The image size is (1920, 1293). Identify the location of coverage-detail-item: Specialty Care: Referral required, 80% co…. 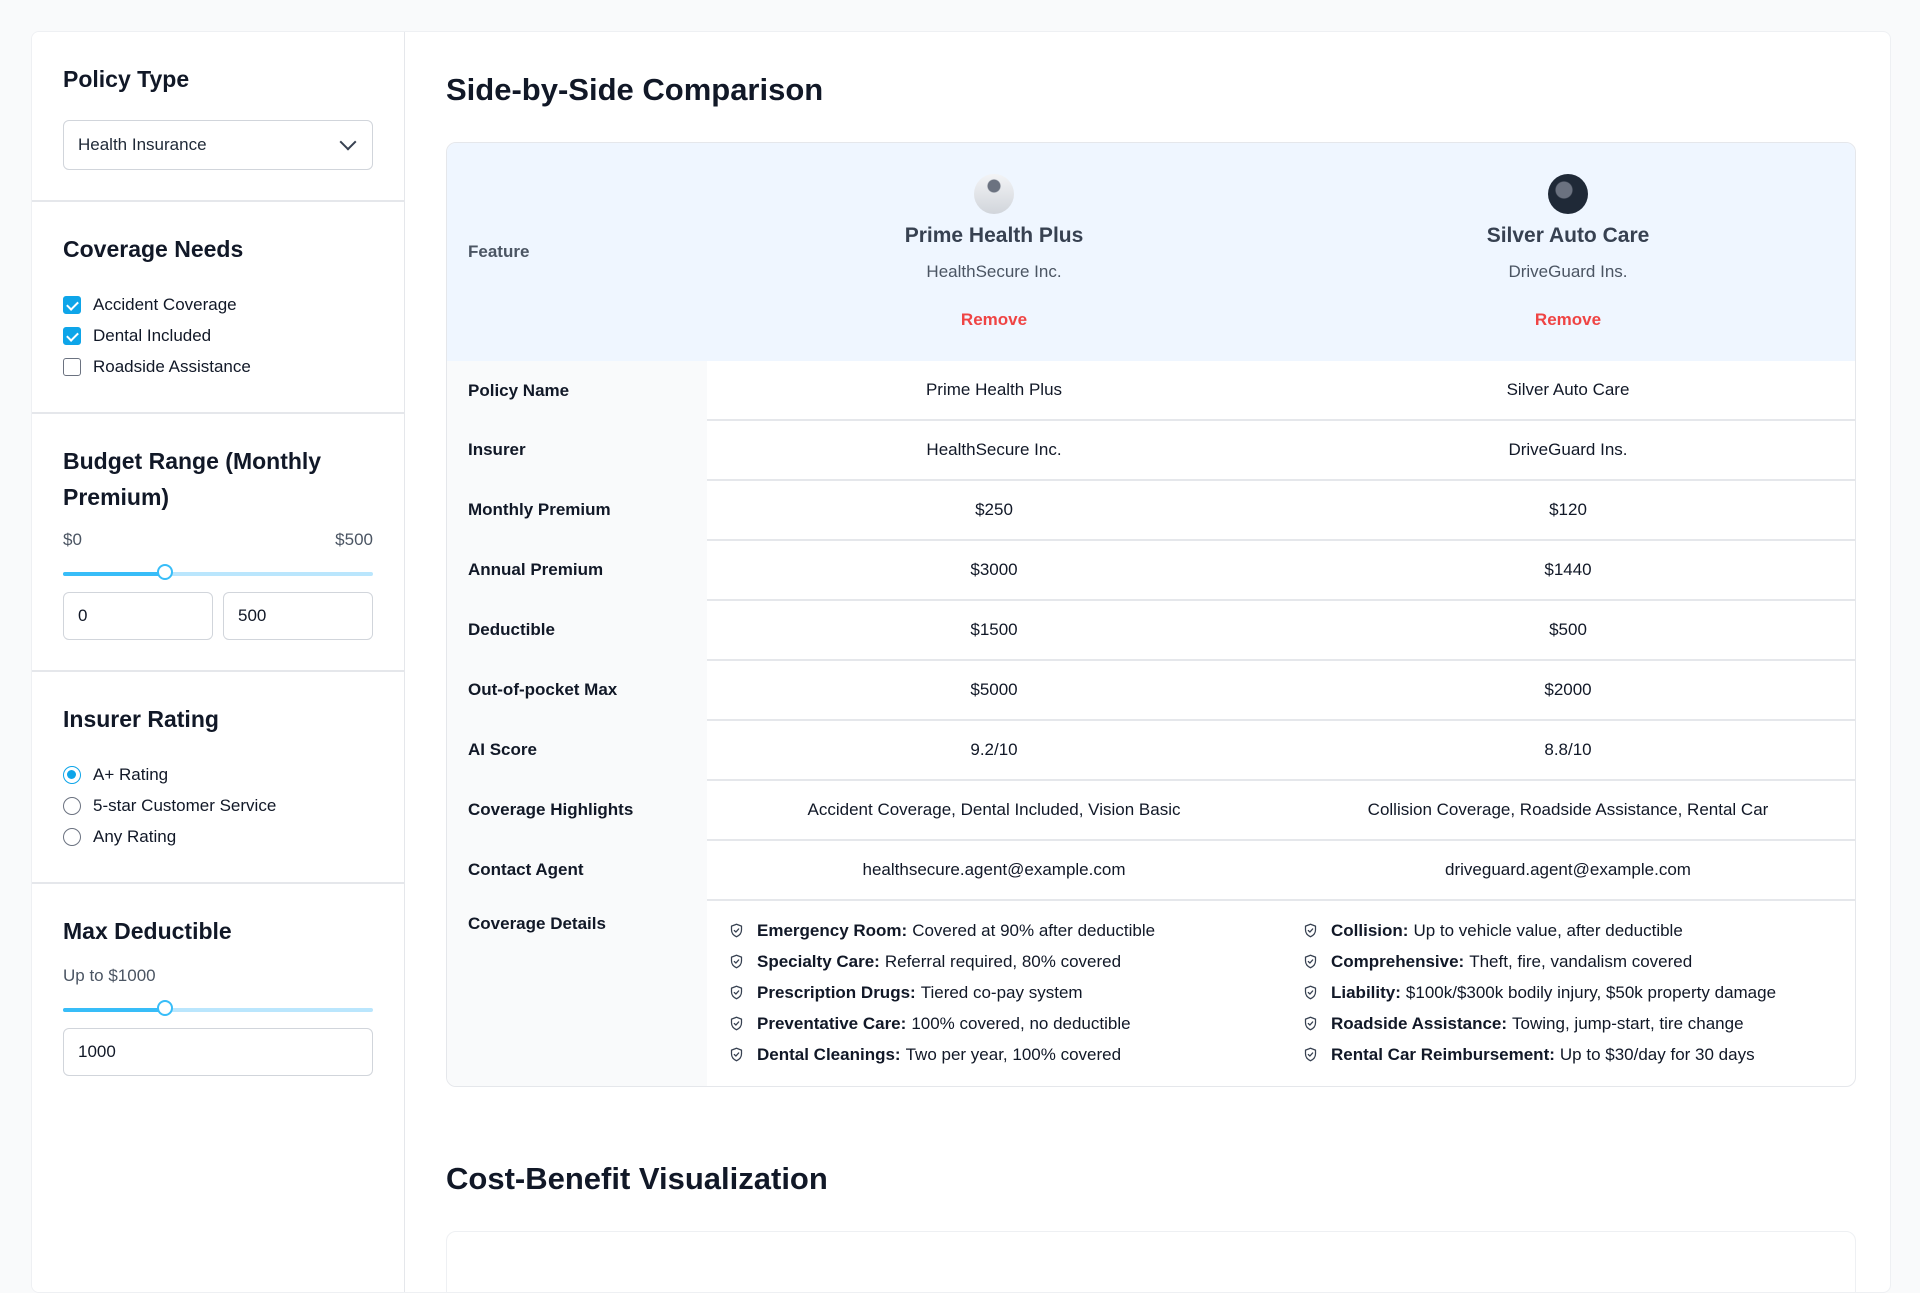
(1005, 961).